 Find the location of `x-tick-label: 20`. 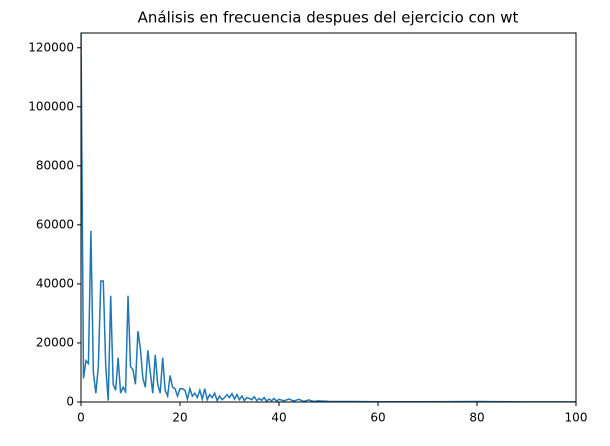

x-tick-label: 20 is located at coordinates (179, 418).